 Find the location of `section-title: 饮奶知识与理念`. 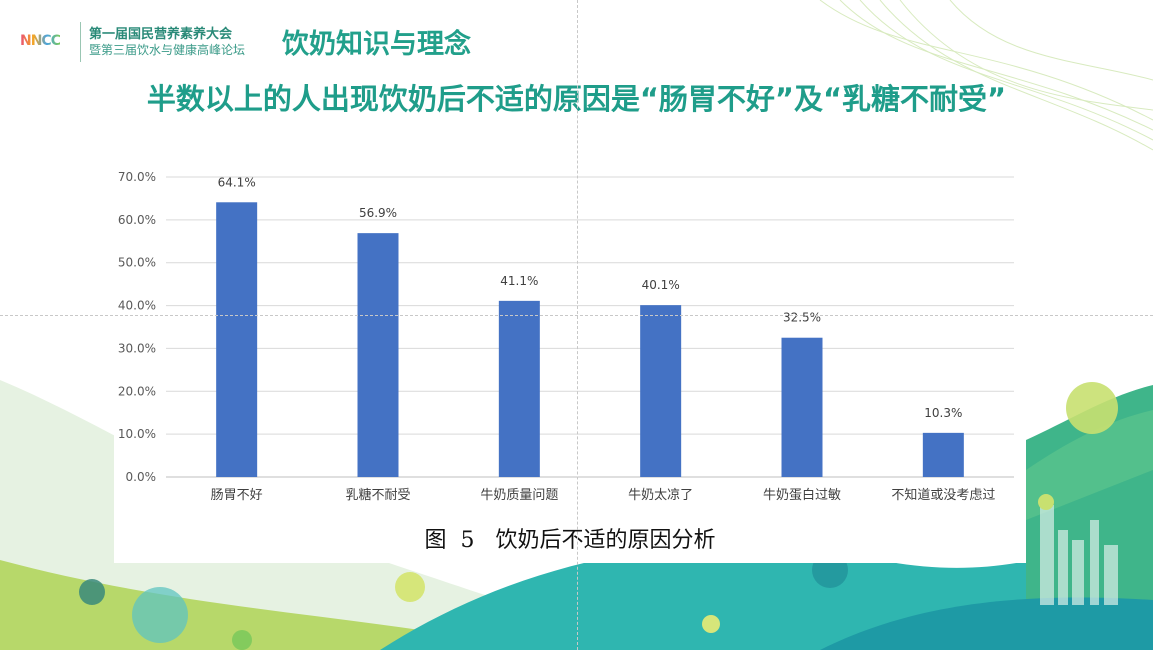

section-title: 饮奶知识与理念 is located at coordinates (376, 44).